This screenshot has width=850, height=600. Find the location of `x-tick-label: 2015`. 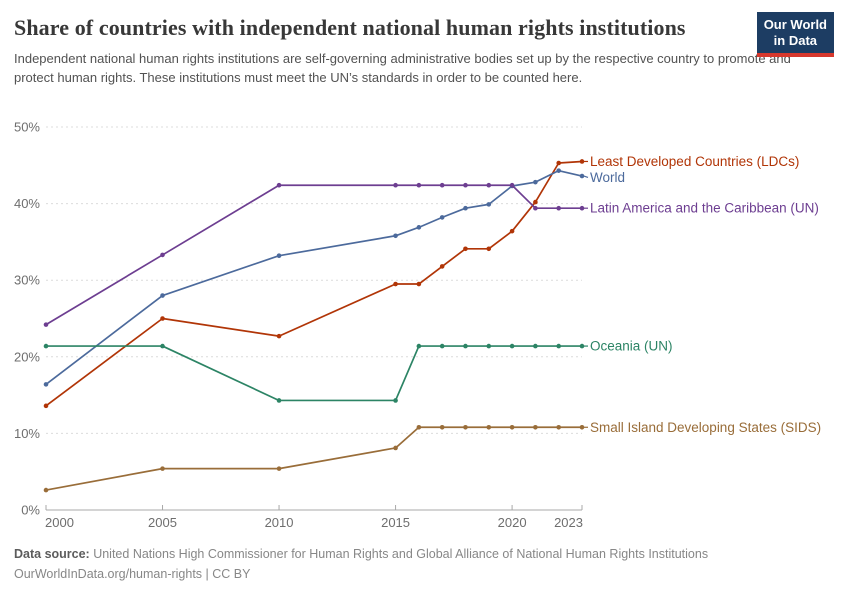

x-tick-label: 2015 is located at coordinates (395, 522).